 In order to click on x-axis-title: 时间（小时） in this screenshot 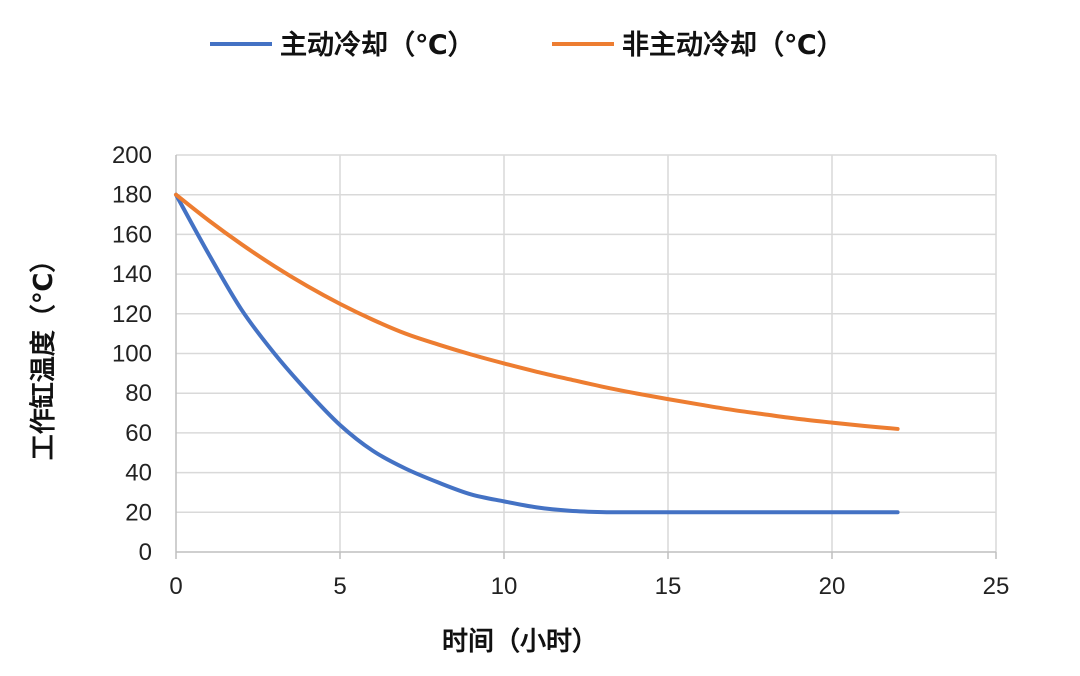, I will do `click(520, 642)`.